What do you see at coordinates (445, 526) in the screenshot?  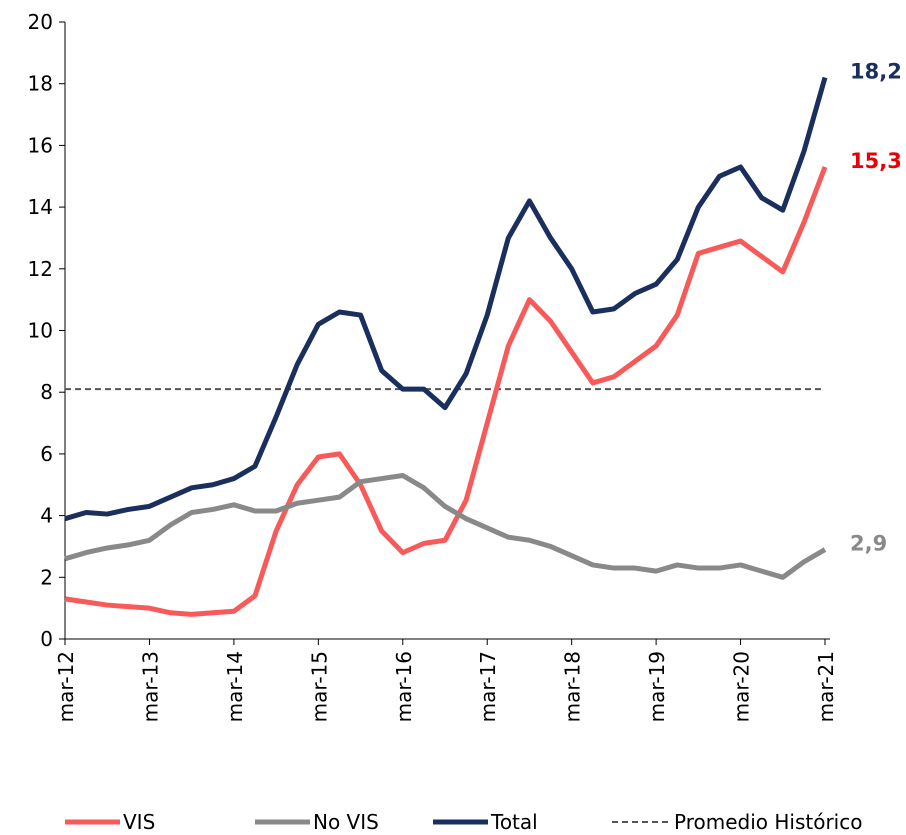 I see `series-line` at bounding box center [445, 526].